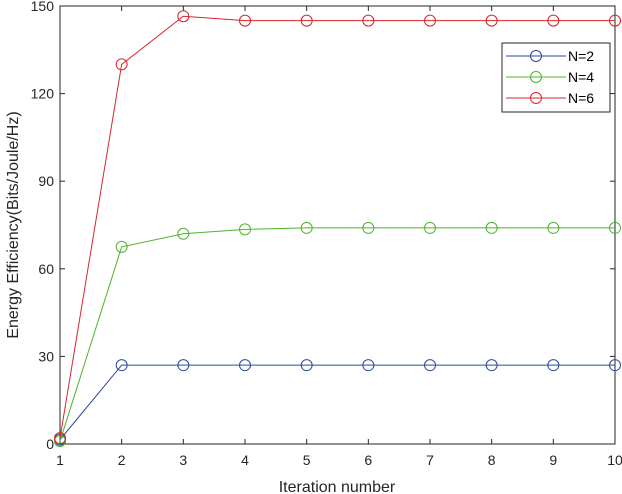 The image size is (622, 494). Describe the element at coordinates (43, 94) in the screenshot. I see `y-tick-label: 120` at that location.